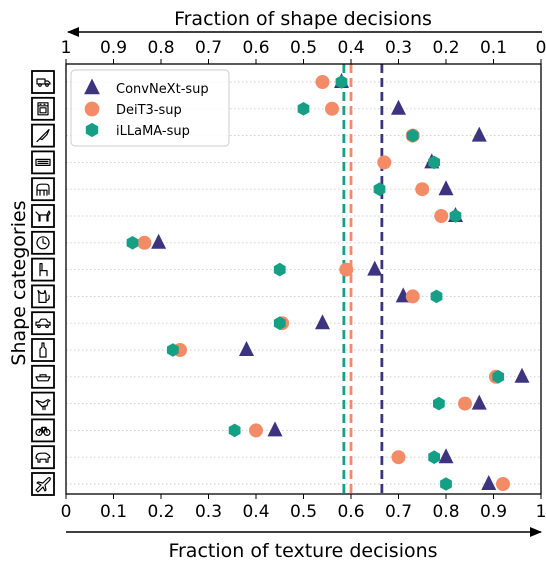 The image size is (546, 561). I want to click on y-axis-title: Shape categories, so click(19, 282).